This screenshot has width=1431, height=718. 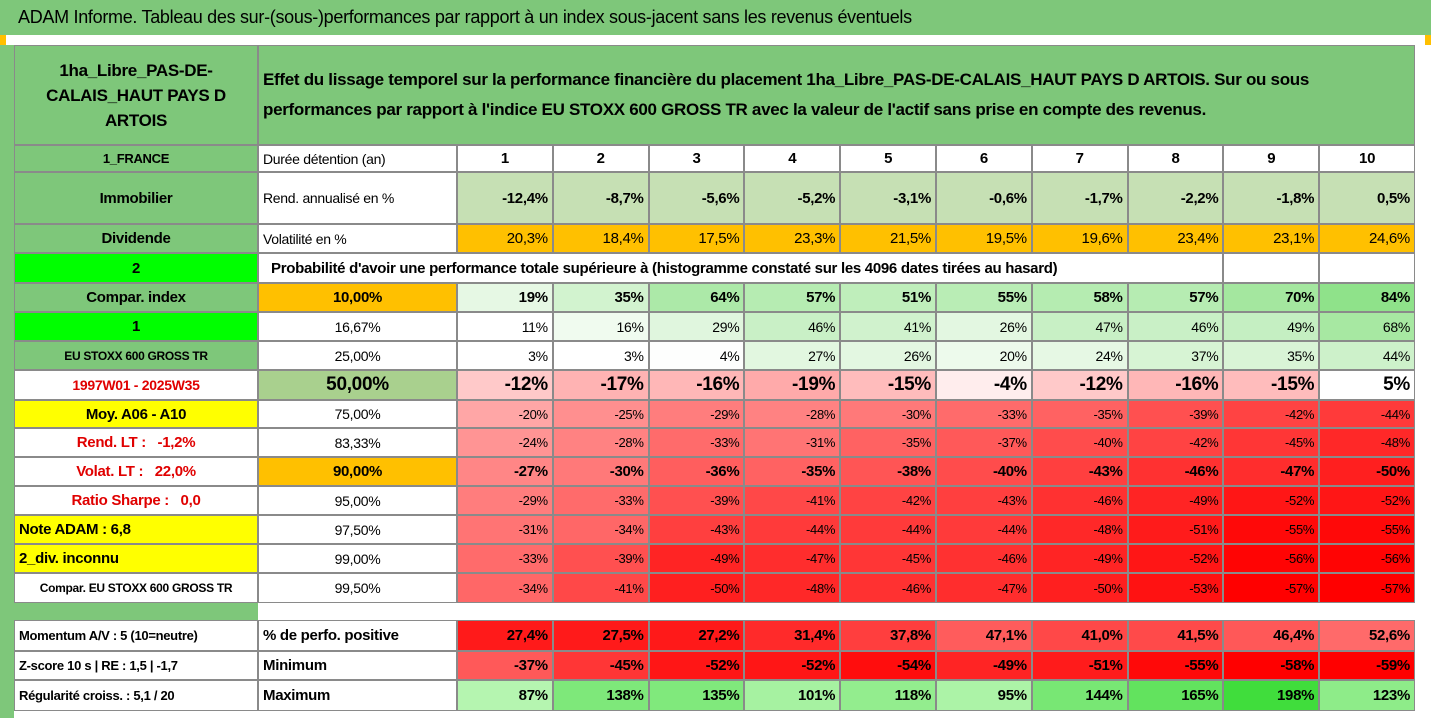 I want to click on row-label: Compar. EU STOXX 600 GROSS TR, so click(x=136, y=588).